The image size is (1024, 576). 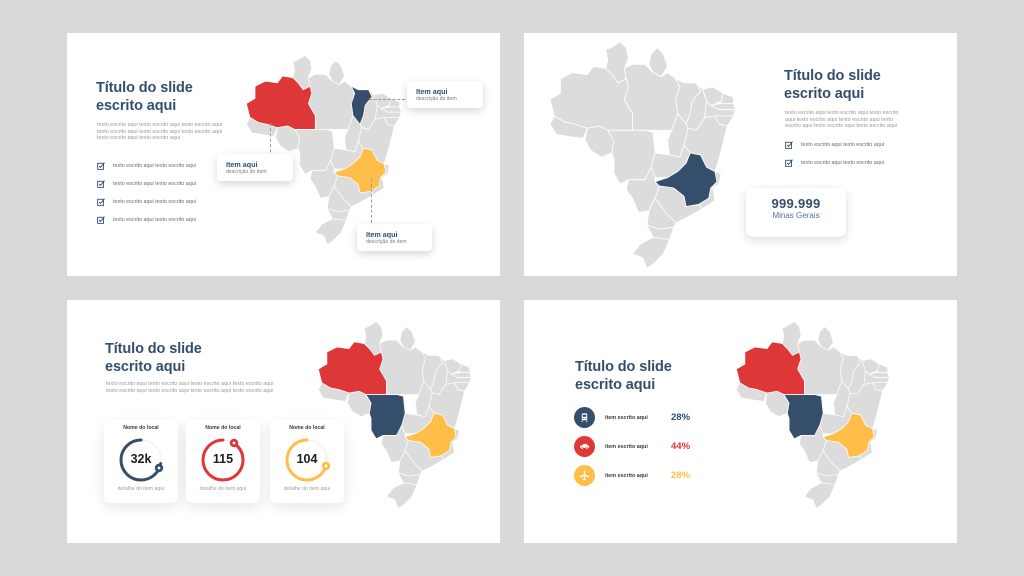 What do you see at coordinates (734, 197) in the screenshot?
I see `callout-pointer` at bounding box center [734, 197].